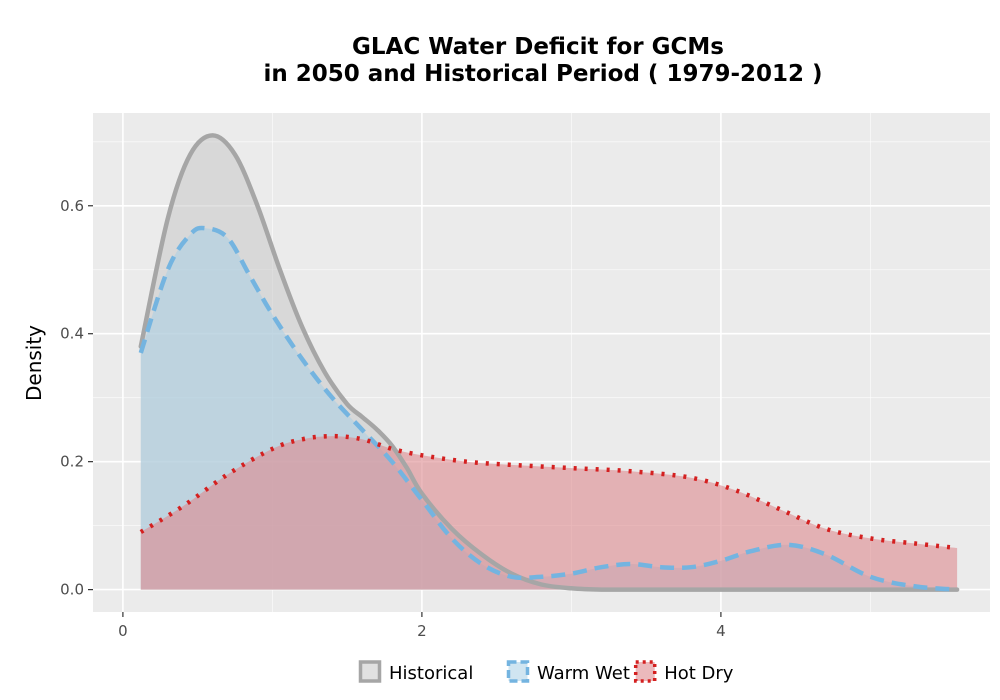  Describe the element at coordinates (645, 671) in the screenshot. I see `legend-key-hot-dry` at that location.